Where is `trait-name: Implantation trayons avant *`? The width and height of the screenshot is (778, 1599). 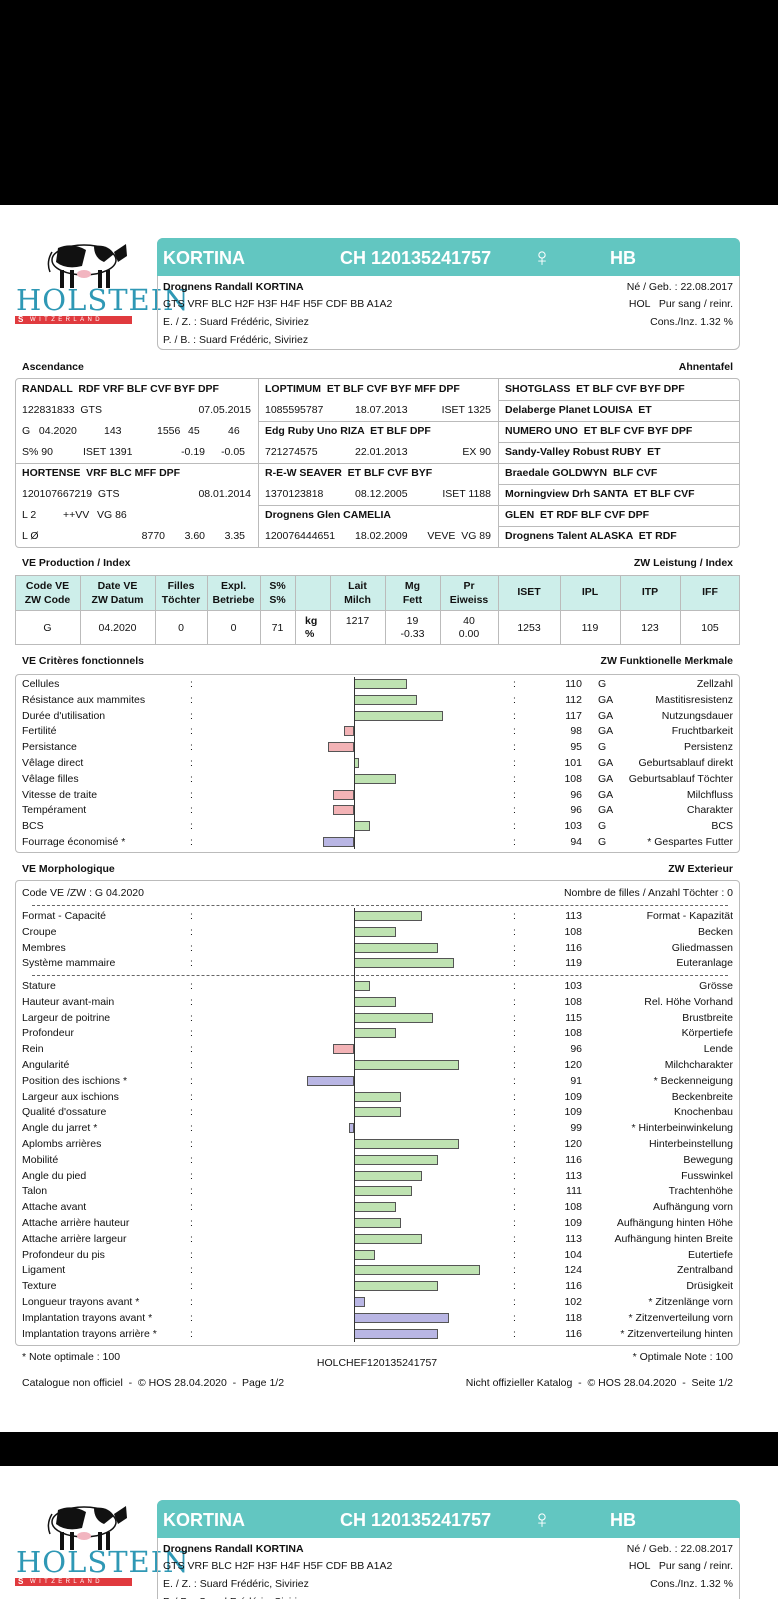
trait-name: Implantation trayons avant * is located at coordinates (87, 1317).